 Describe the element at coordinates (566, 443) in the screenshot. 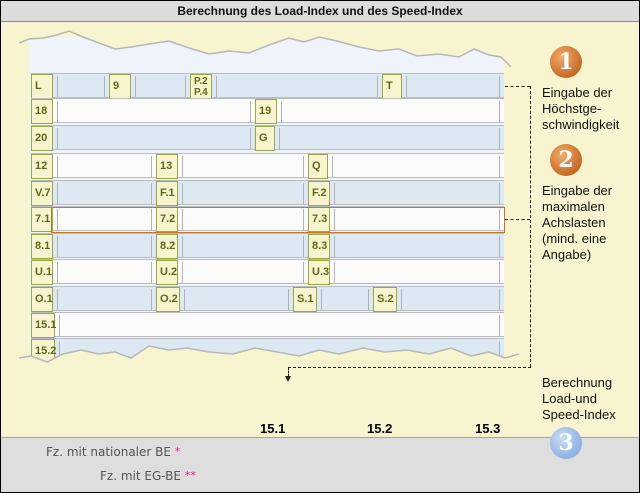

I see `step-3-badge: 3` at that location.